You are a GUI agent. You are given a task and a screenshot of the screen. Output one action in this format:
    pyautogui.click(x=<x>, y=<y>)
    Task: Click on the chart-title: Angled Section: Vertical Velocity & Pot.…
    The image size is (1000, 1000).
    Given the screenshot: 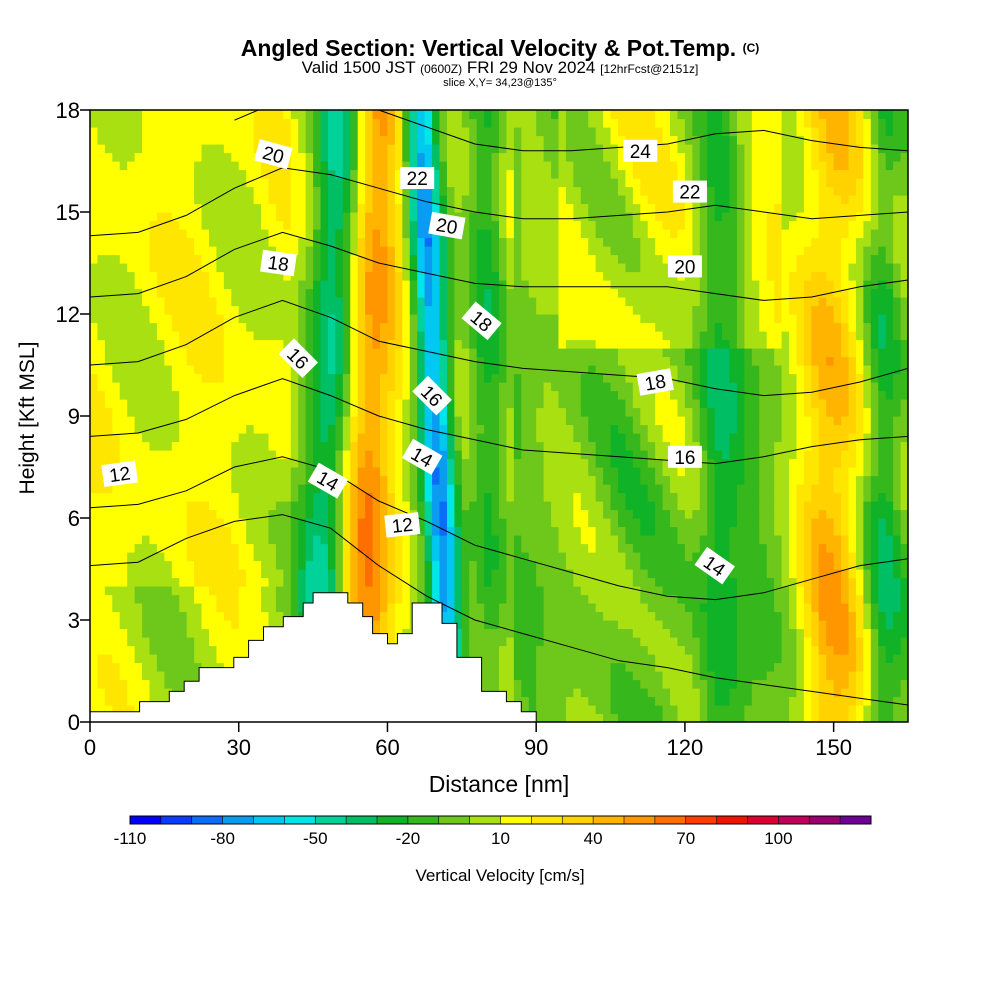 What is the action you would take?
    pyautogui.click(x=500, y=48)
    